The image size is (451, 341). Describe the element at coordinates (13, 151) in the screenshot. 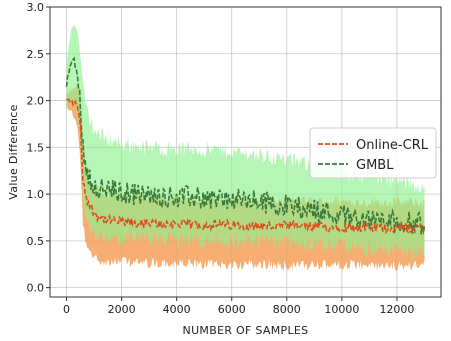

I see `y-axis-label: Value Difference` at that location.